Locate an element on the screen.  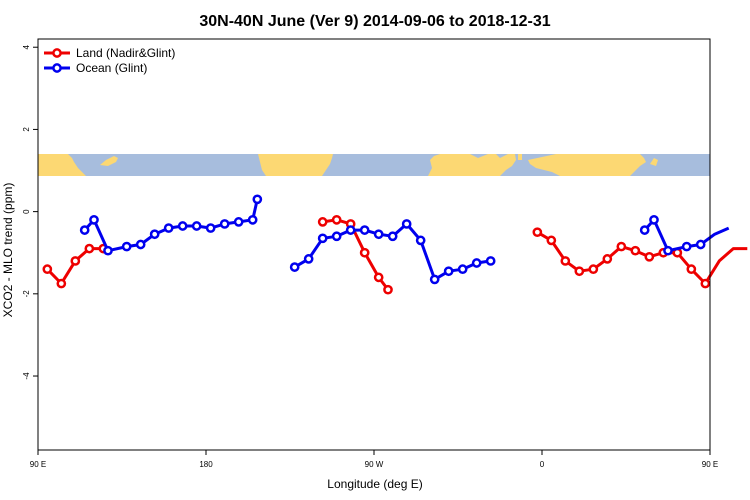
x-axis: 90 E 180 90 W 0 90 E is located at coordinates (374, 459).